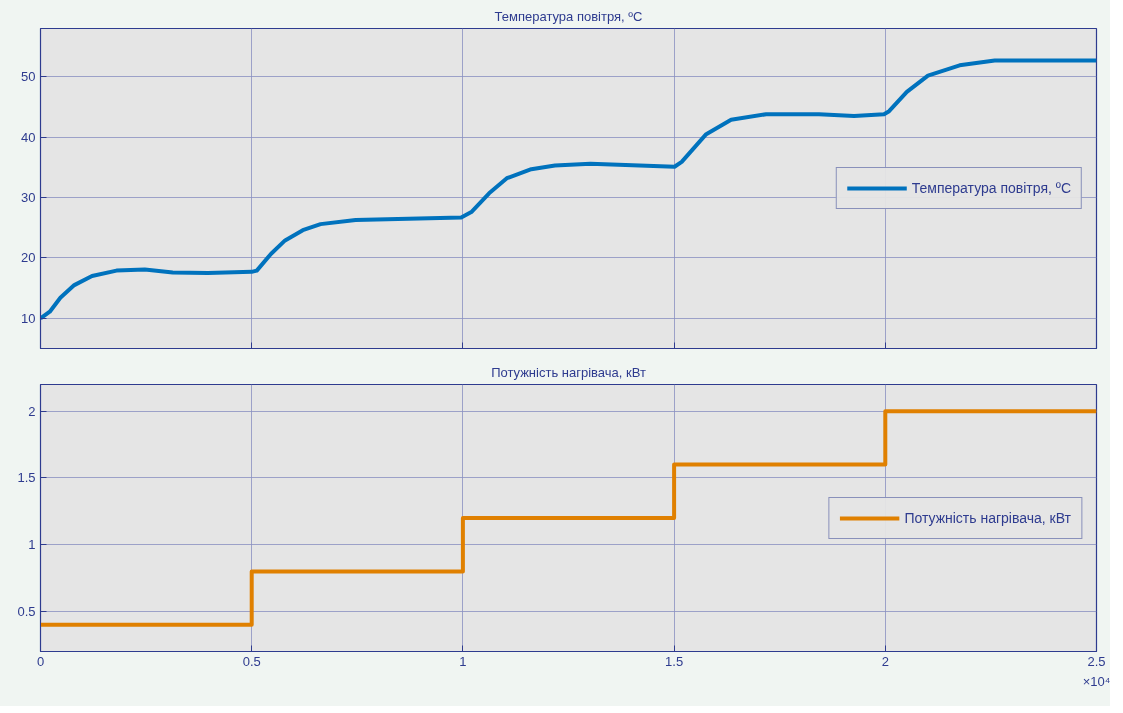 The width and height of the screenshot is (1123, 713). I want to click on y-tick-label: 50, so click(28, 77).